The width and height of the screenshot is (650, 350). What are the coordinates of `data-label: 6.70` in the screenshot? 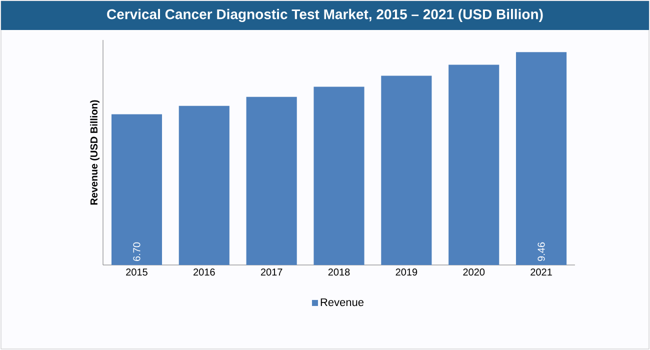 It's located at (136, 251).